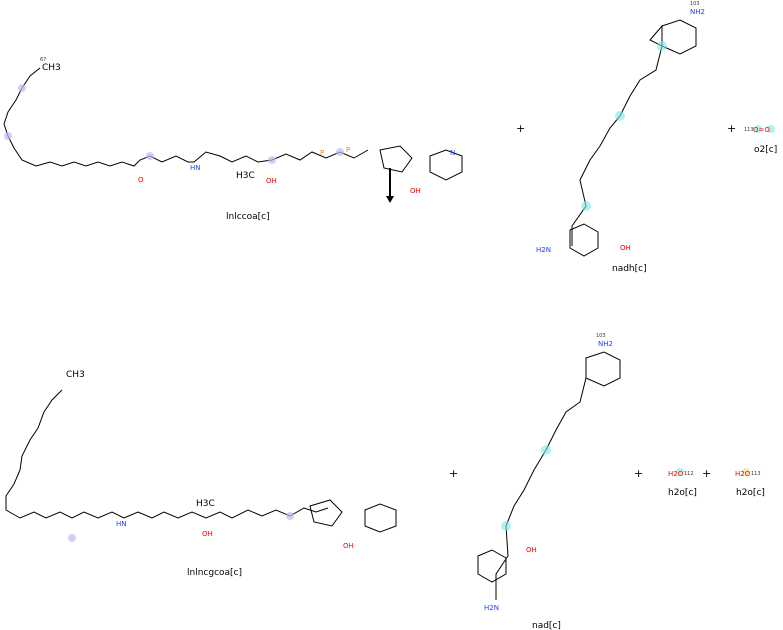 The image size is (783, 630). What do you see at coordinates (233, 130) in the screenshot?
I see `molecule-lnlccoa: CH3 67 HN O OH H3C P P N OH` at bounding box center [233, 130].